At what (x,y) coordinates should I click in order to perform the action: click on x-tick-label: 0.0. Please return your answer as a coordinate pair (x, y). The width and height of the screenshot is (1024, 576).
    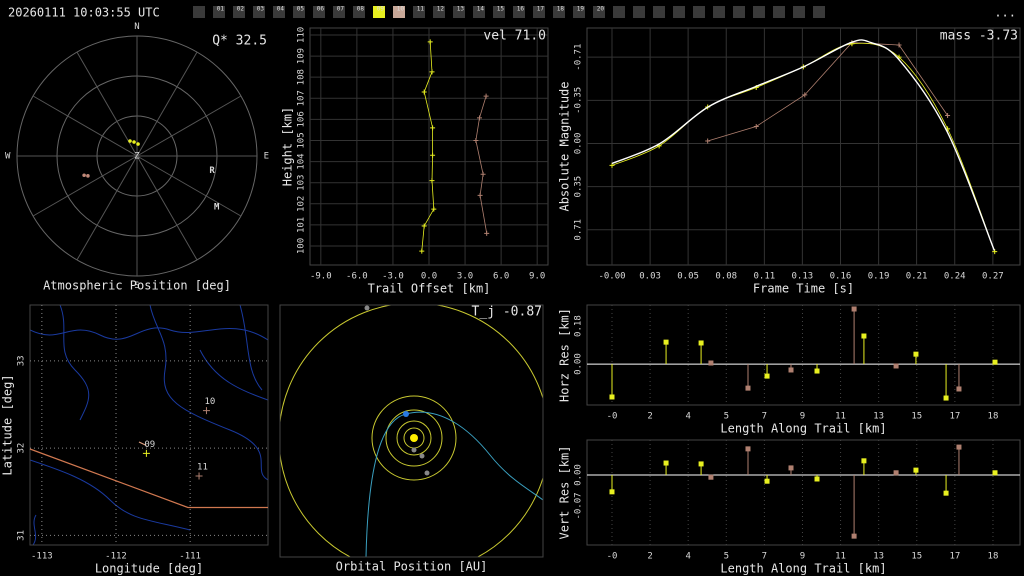
    Looking at the image, I should click on (429, 277).